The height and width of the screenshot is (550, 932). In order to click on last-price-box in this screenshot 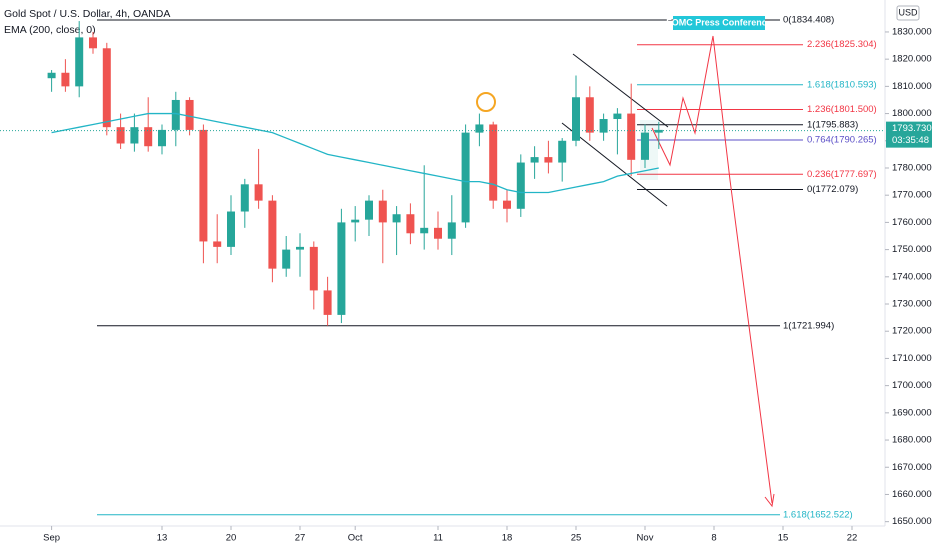, I will do `click(909, 134)`.